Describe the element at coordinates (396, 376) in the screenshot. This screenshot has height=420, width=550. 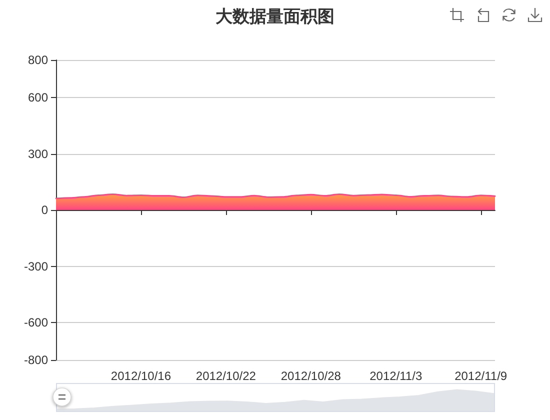
I see `x-tick-label: 2012/11/3` at that location.